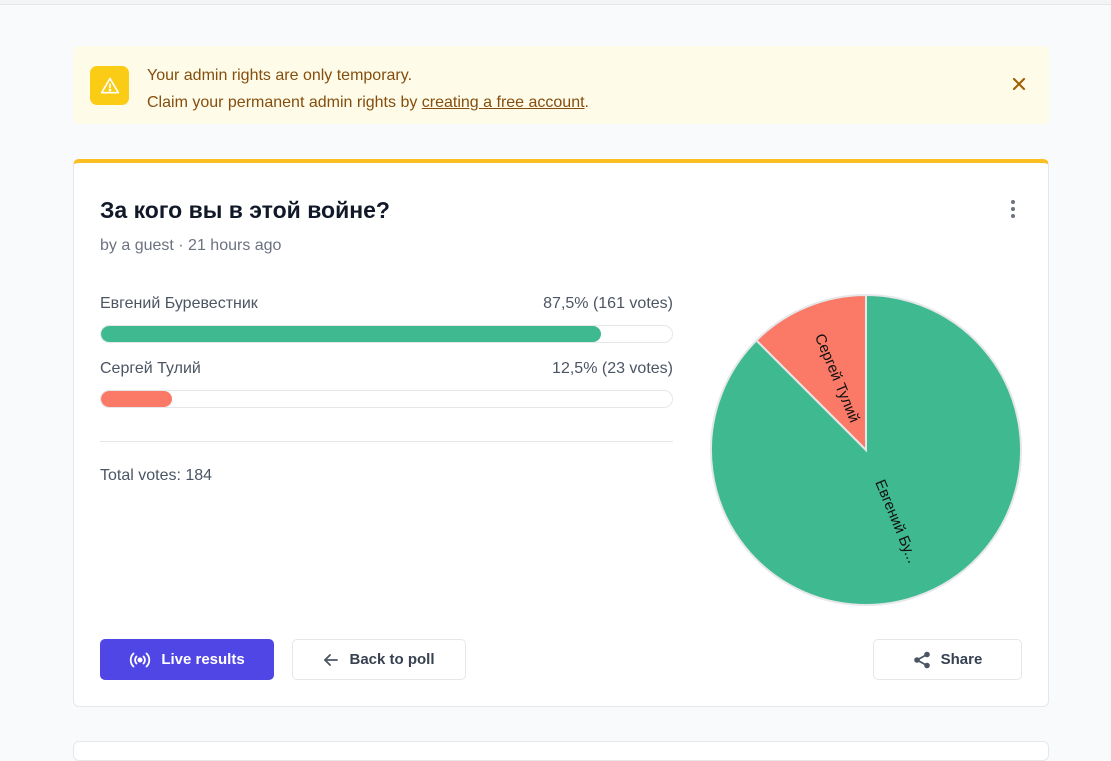 This screenshot has width=1111, height=761. Describe the element at coordinates (586, 102) in the screenshot. I see `alert-line-2-suffix: .` at that location.